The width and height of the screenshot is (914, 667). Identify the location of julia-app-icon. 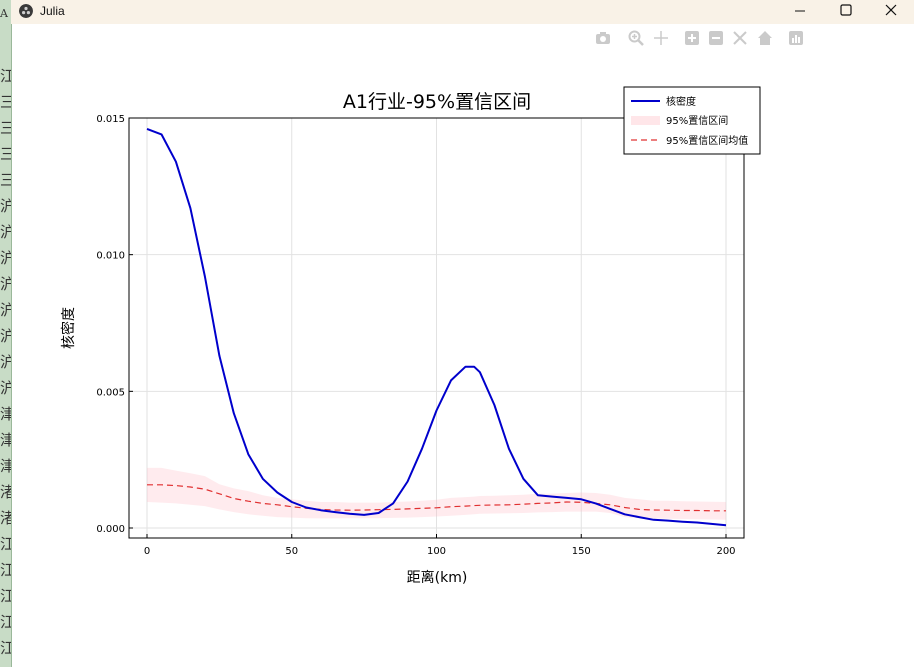
(26, 11).